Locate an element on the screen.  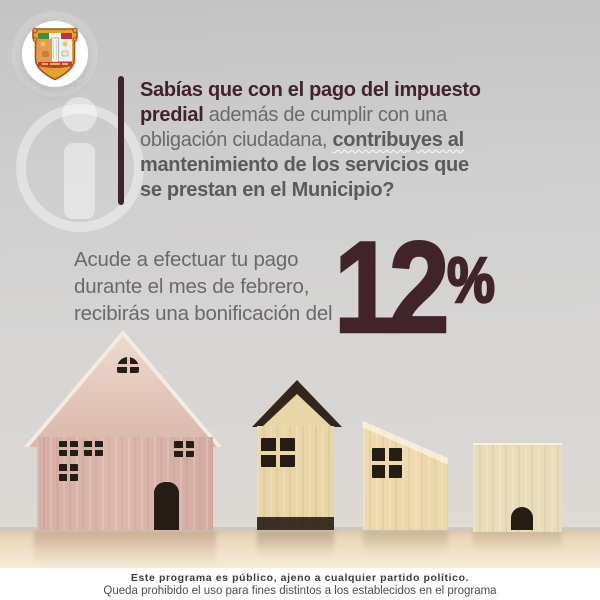
discount-figure: 12 % is located at coordinates (414, 287).